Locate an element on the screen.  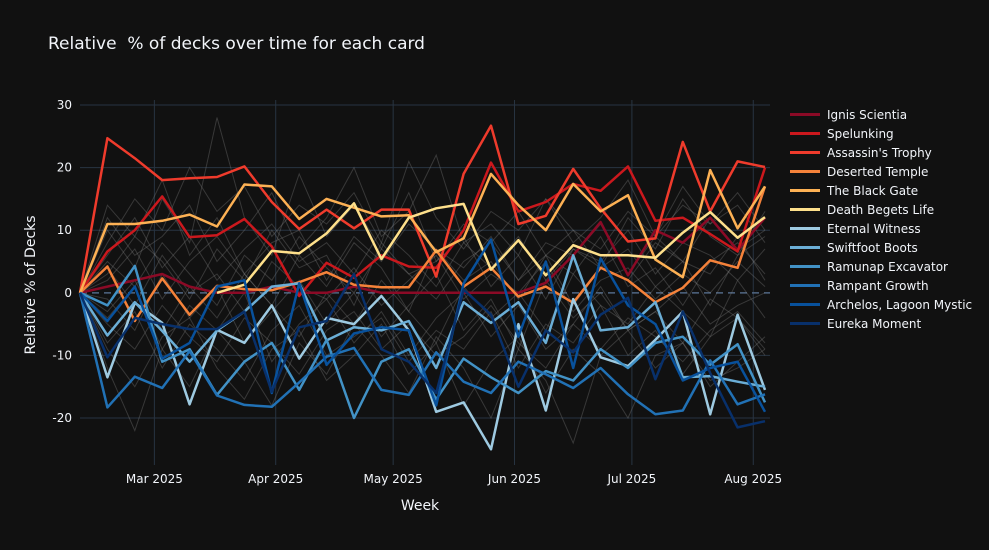
x-tick-label: Aug 2025 is located at coordinates (753, 479).